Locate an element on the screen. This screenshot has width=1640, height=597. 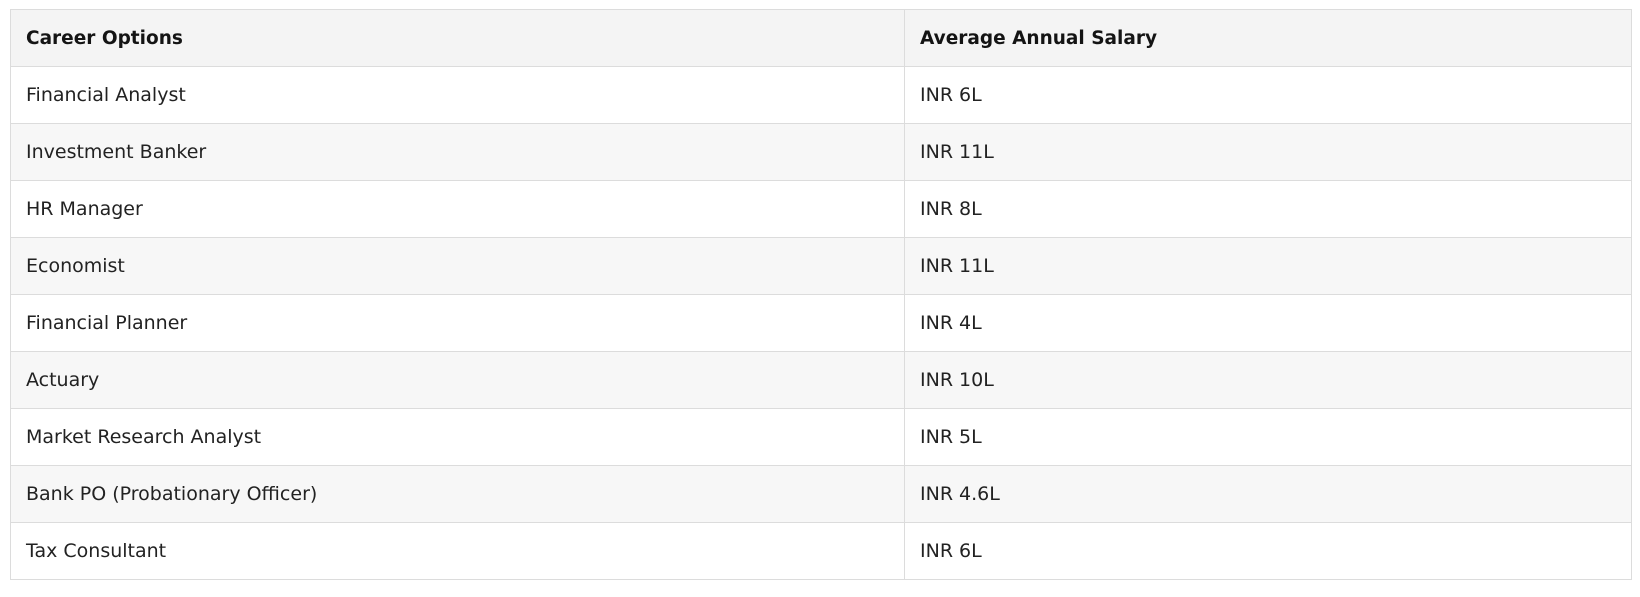
career-cell: Financial Planner is located at coordinates (457, 323).